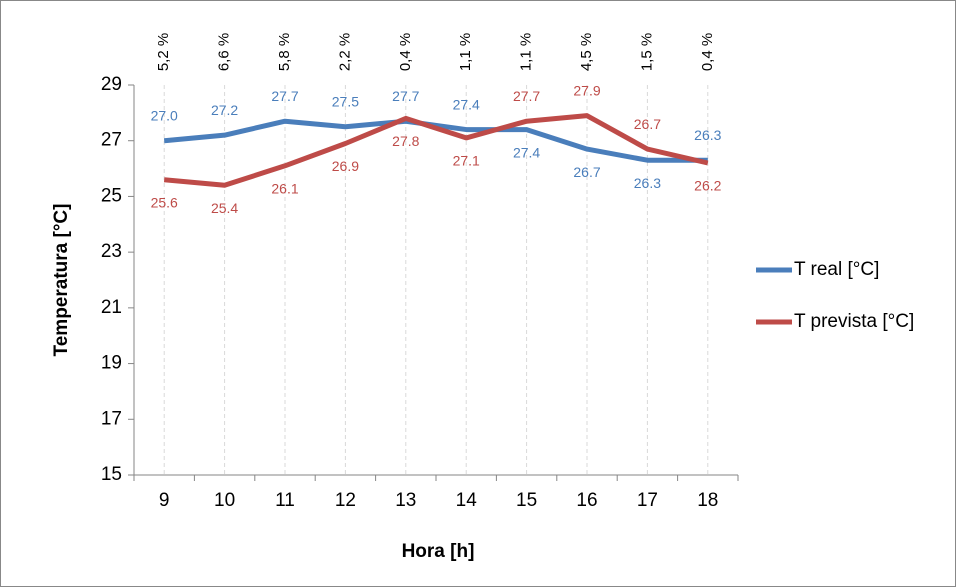 The width and height of the screenshot is (956, 587). What do you see at coordinates (111, 251) in the screenshot?
I see `y-tick-label: 23` at bounding box center [111, 251].